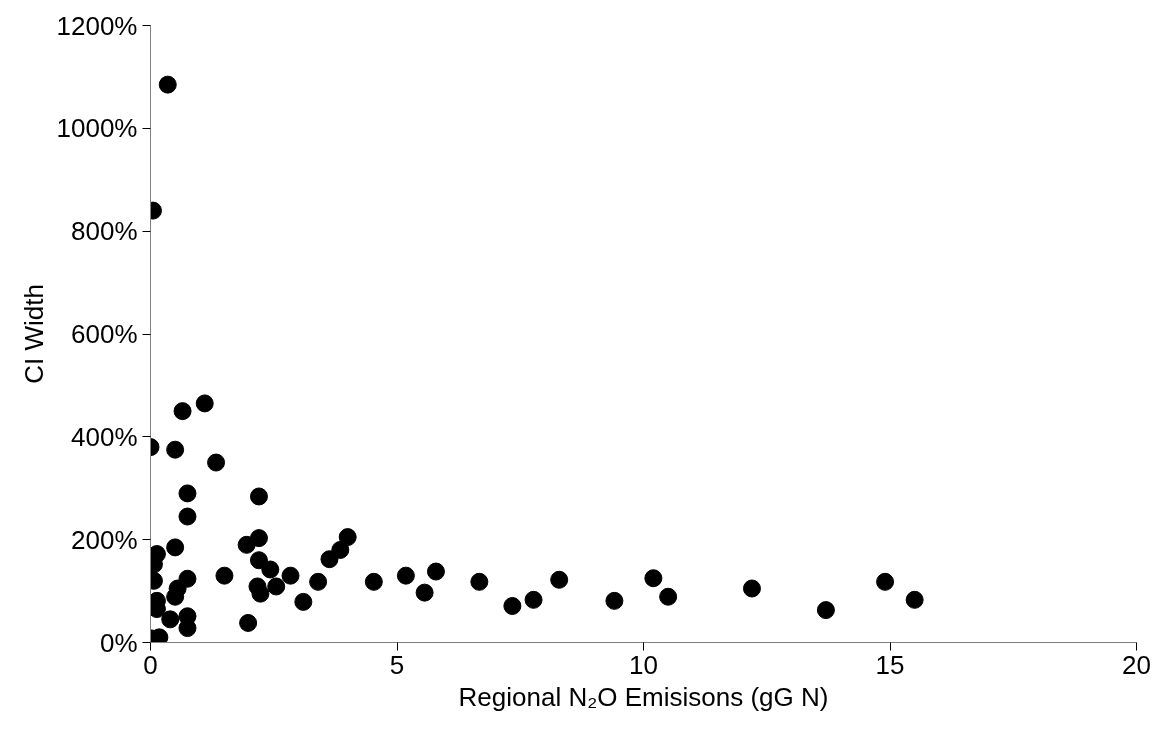 Image resolution: width=1166 pixels, height=752 pixels. What do you see at coordinates (33, 334) in the screenshot?
I see `y-axis-title: CI Width` at bounding box center [33, 334].